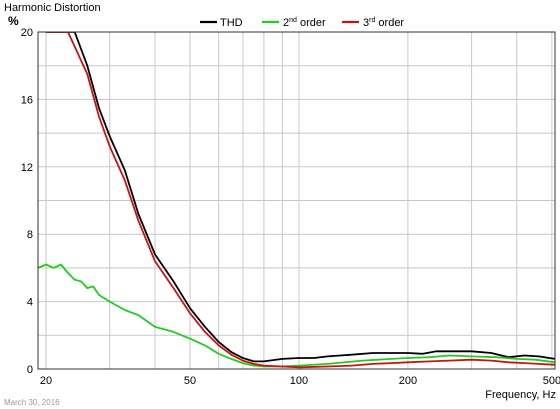 The height and width of the screenshot is (409, 560). I want to click on x-axis-label: Frequency, Hz, so click(520, 395).